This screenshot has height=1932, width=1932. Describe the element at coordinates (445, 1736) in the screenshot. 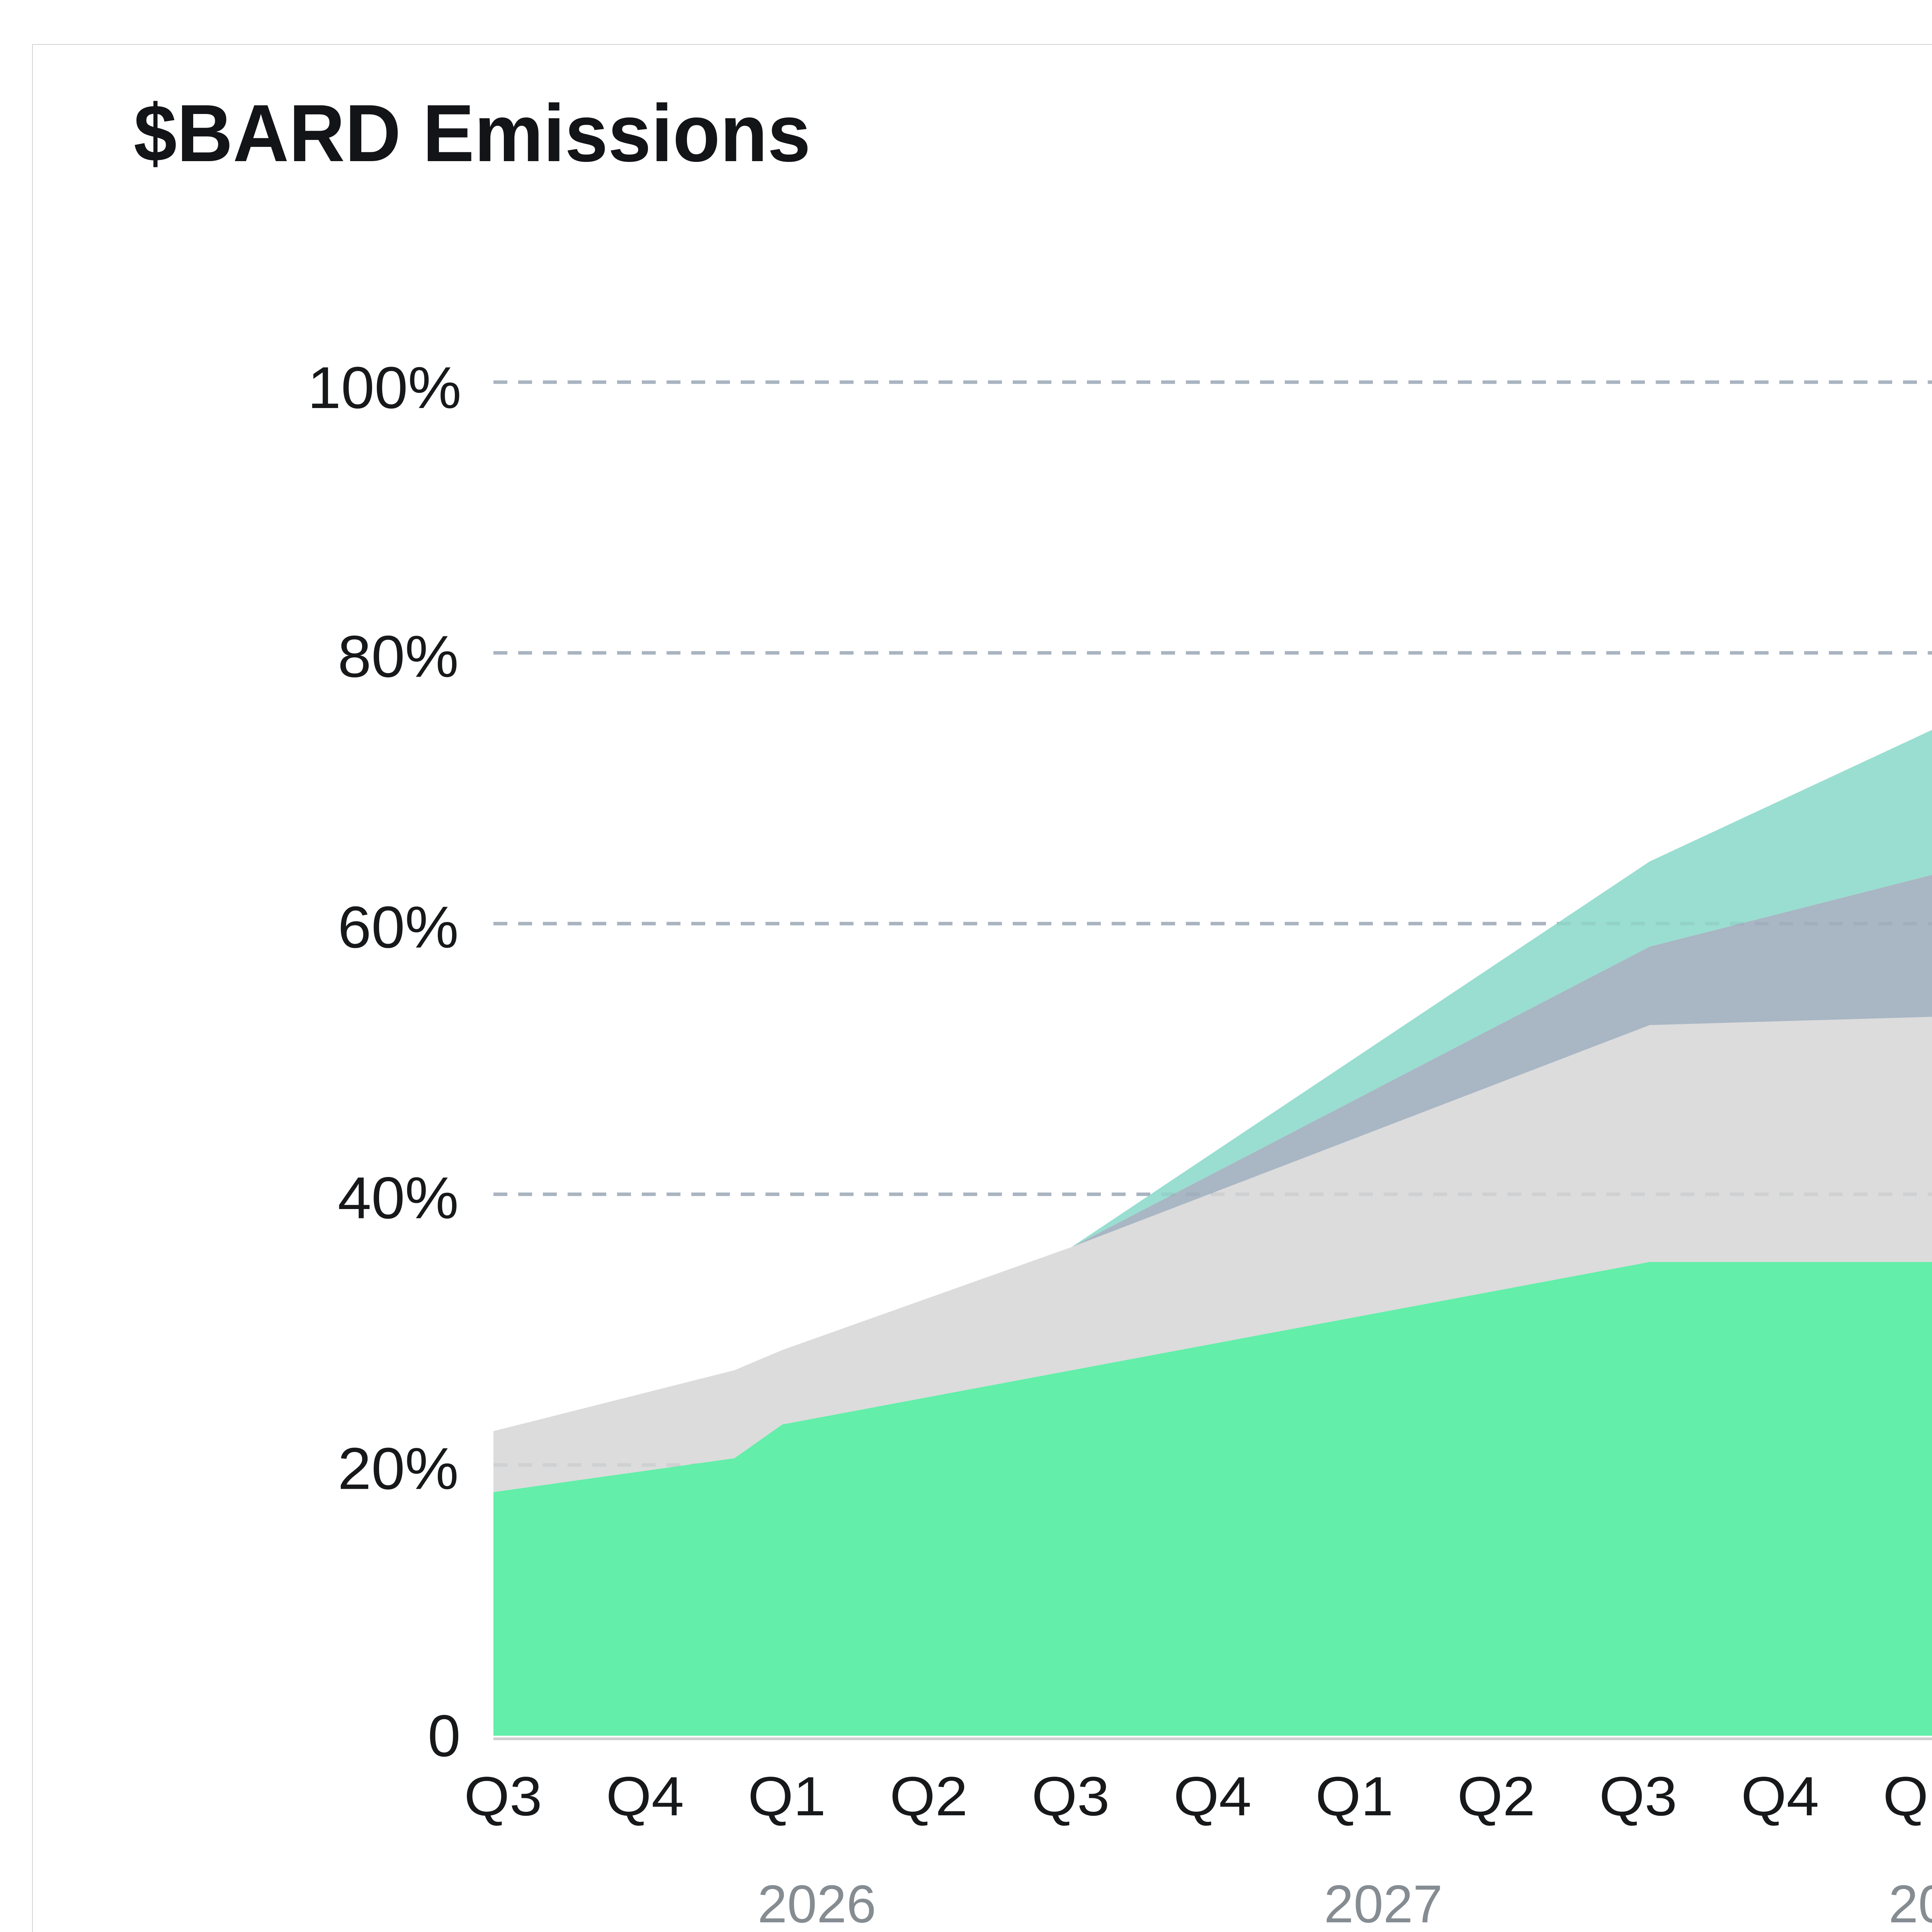

I see `svg-text: 0` at that location.